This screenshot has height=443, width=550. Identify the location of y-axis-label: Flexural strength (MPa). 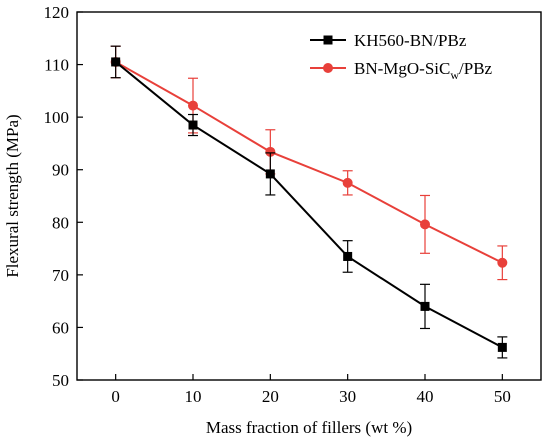
(12, 195).